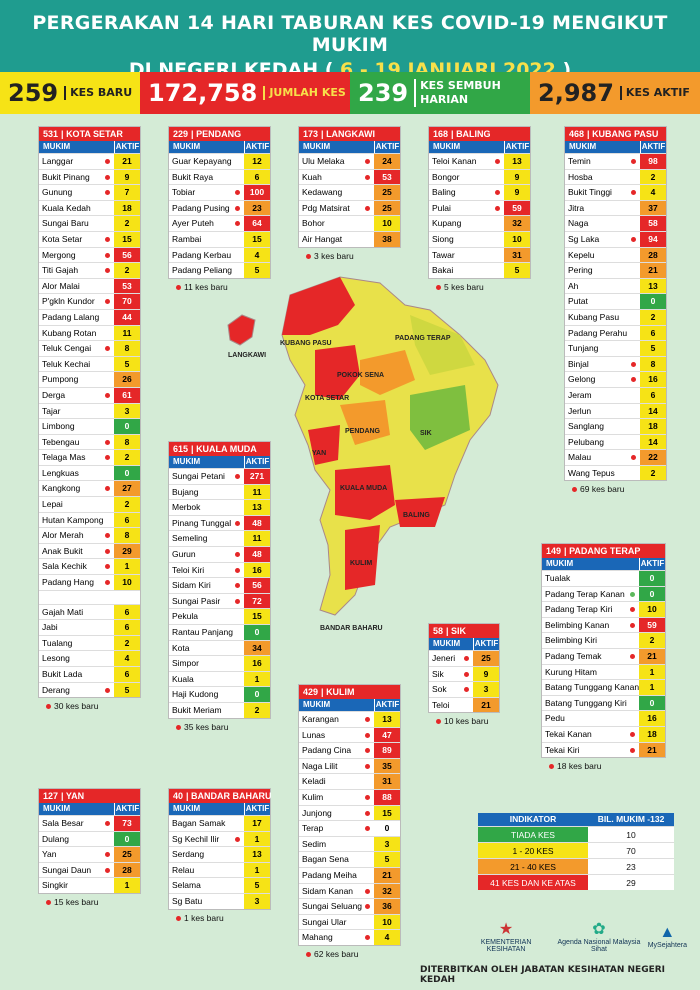 The width and height of the screenshot is (700, 990). I want to click on aktif-value: 3, so click(127, 411).